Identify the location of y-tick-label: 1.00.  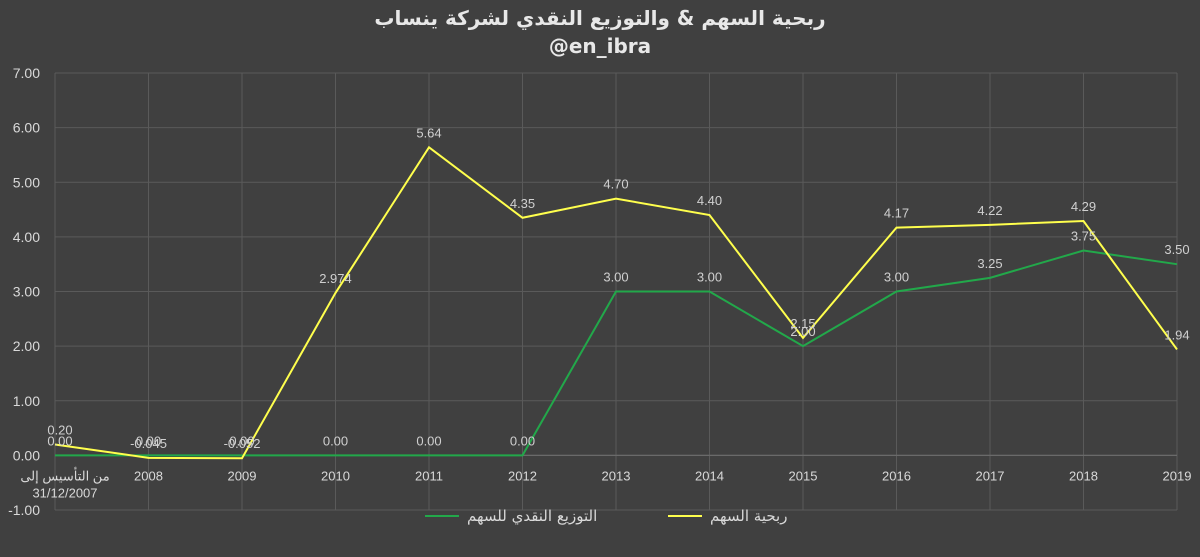
(26, 401).